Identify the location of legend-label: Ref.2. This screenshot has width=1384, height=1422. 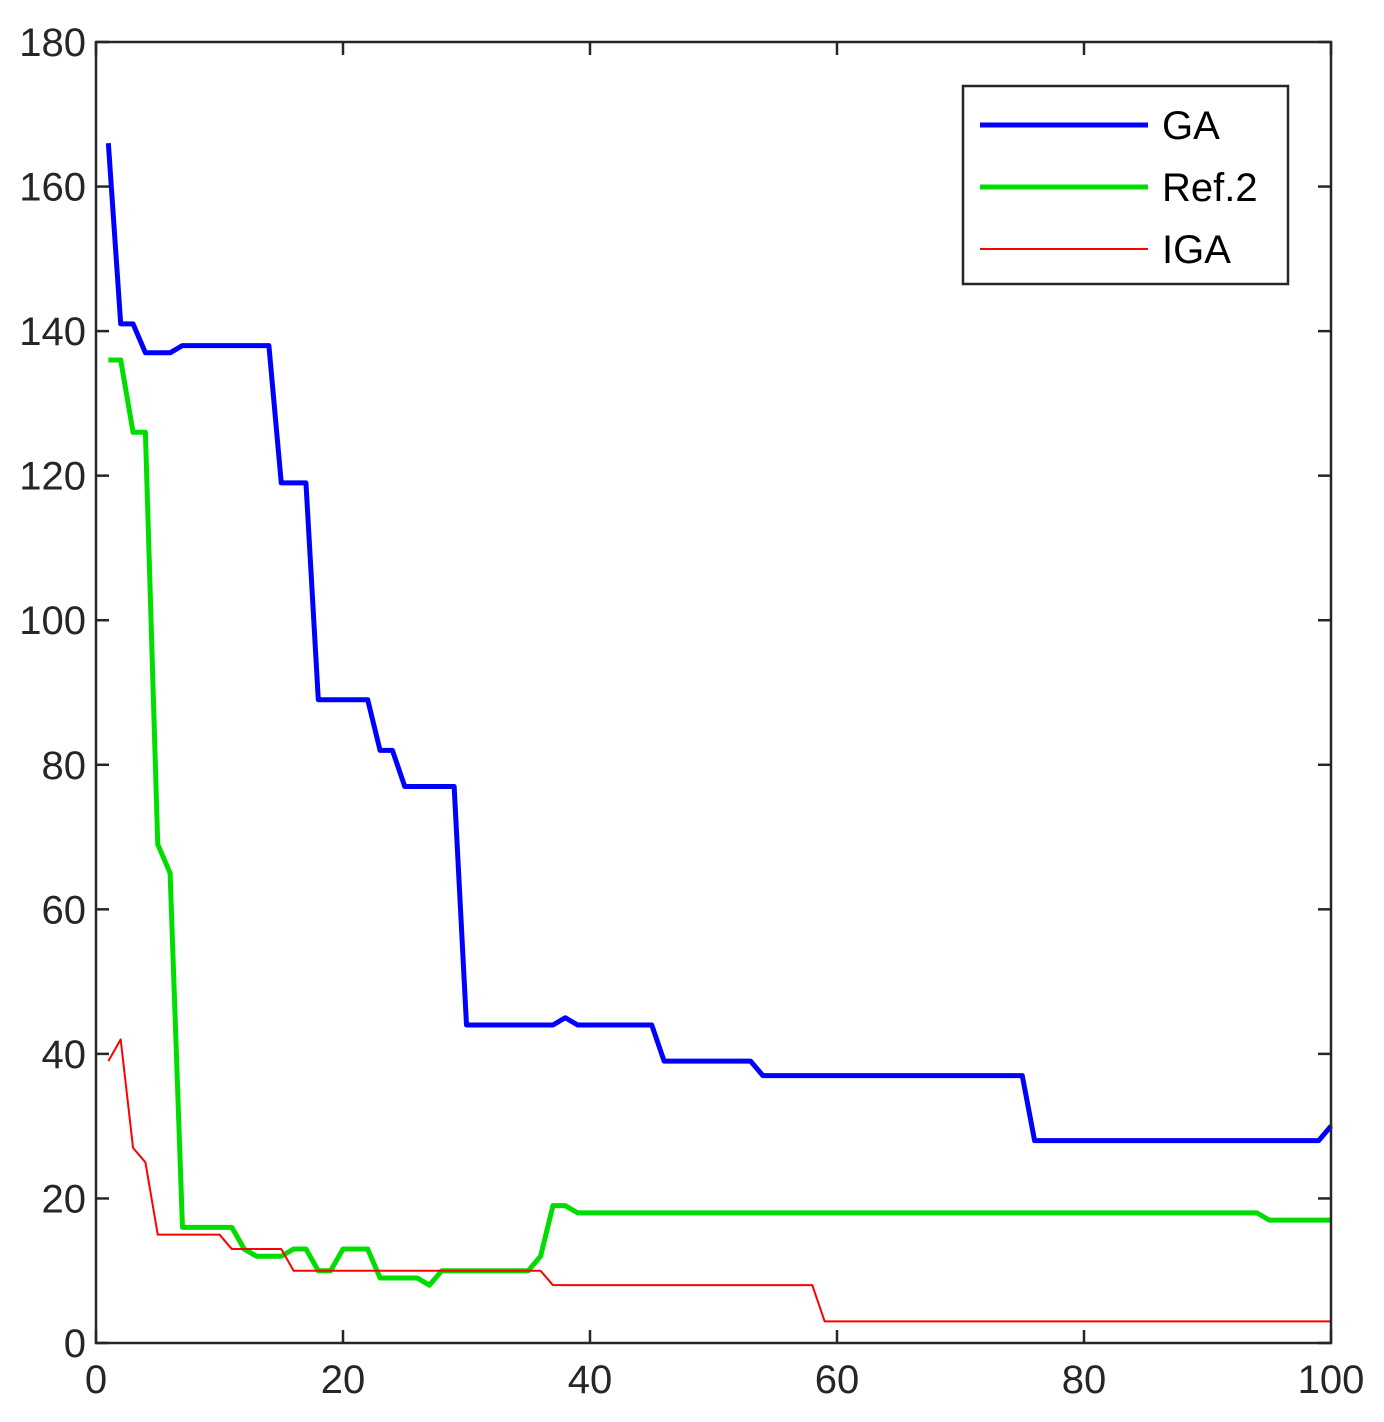
(1210, 188).